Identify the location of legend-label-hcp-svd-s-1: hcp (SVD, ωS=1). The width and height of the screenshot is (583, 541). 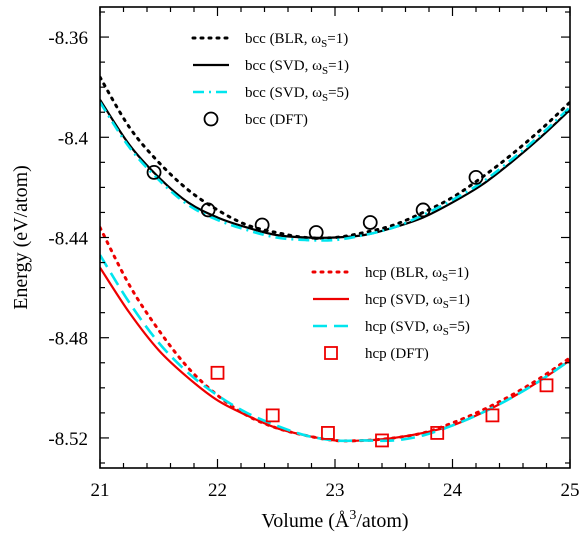
(417, 301).